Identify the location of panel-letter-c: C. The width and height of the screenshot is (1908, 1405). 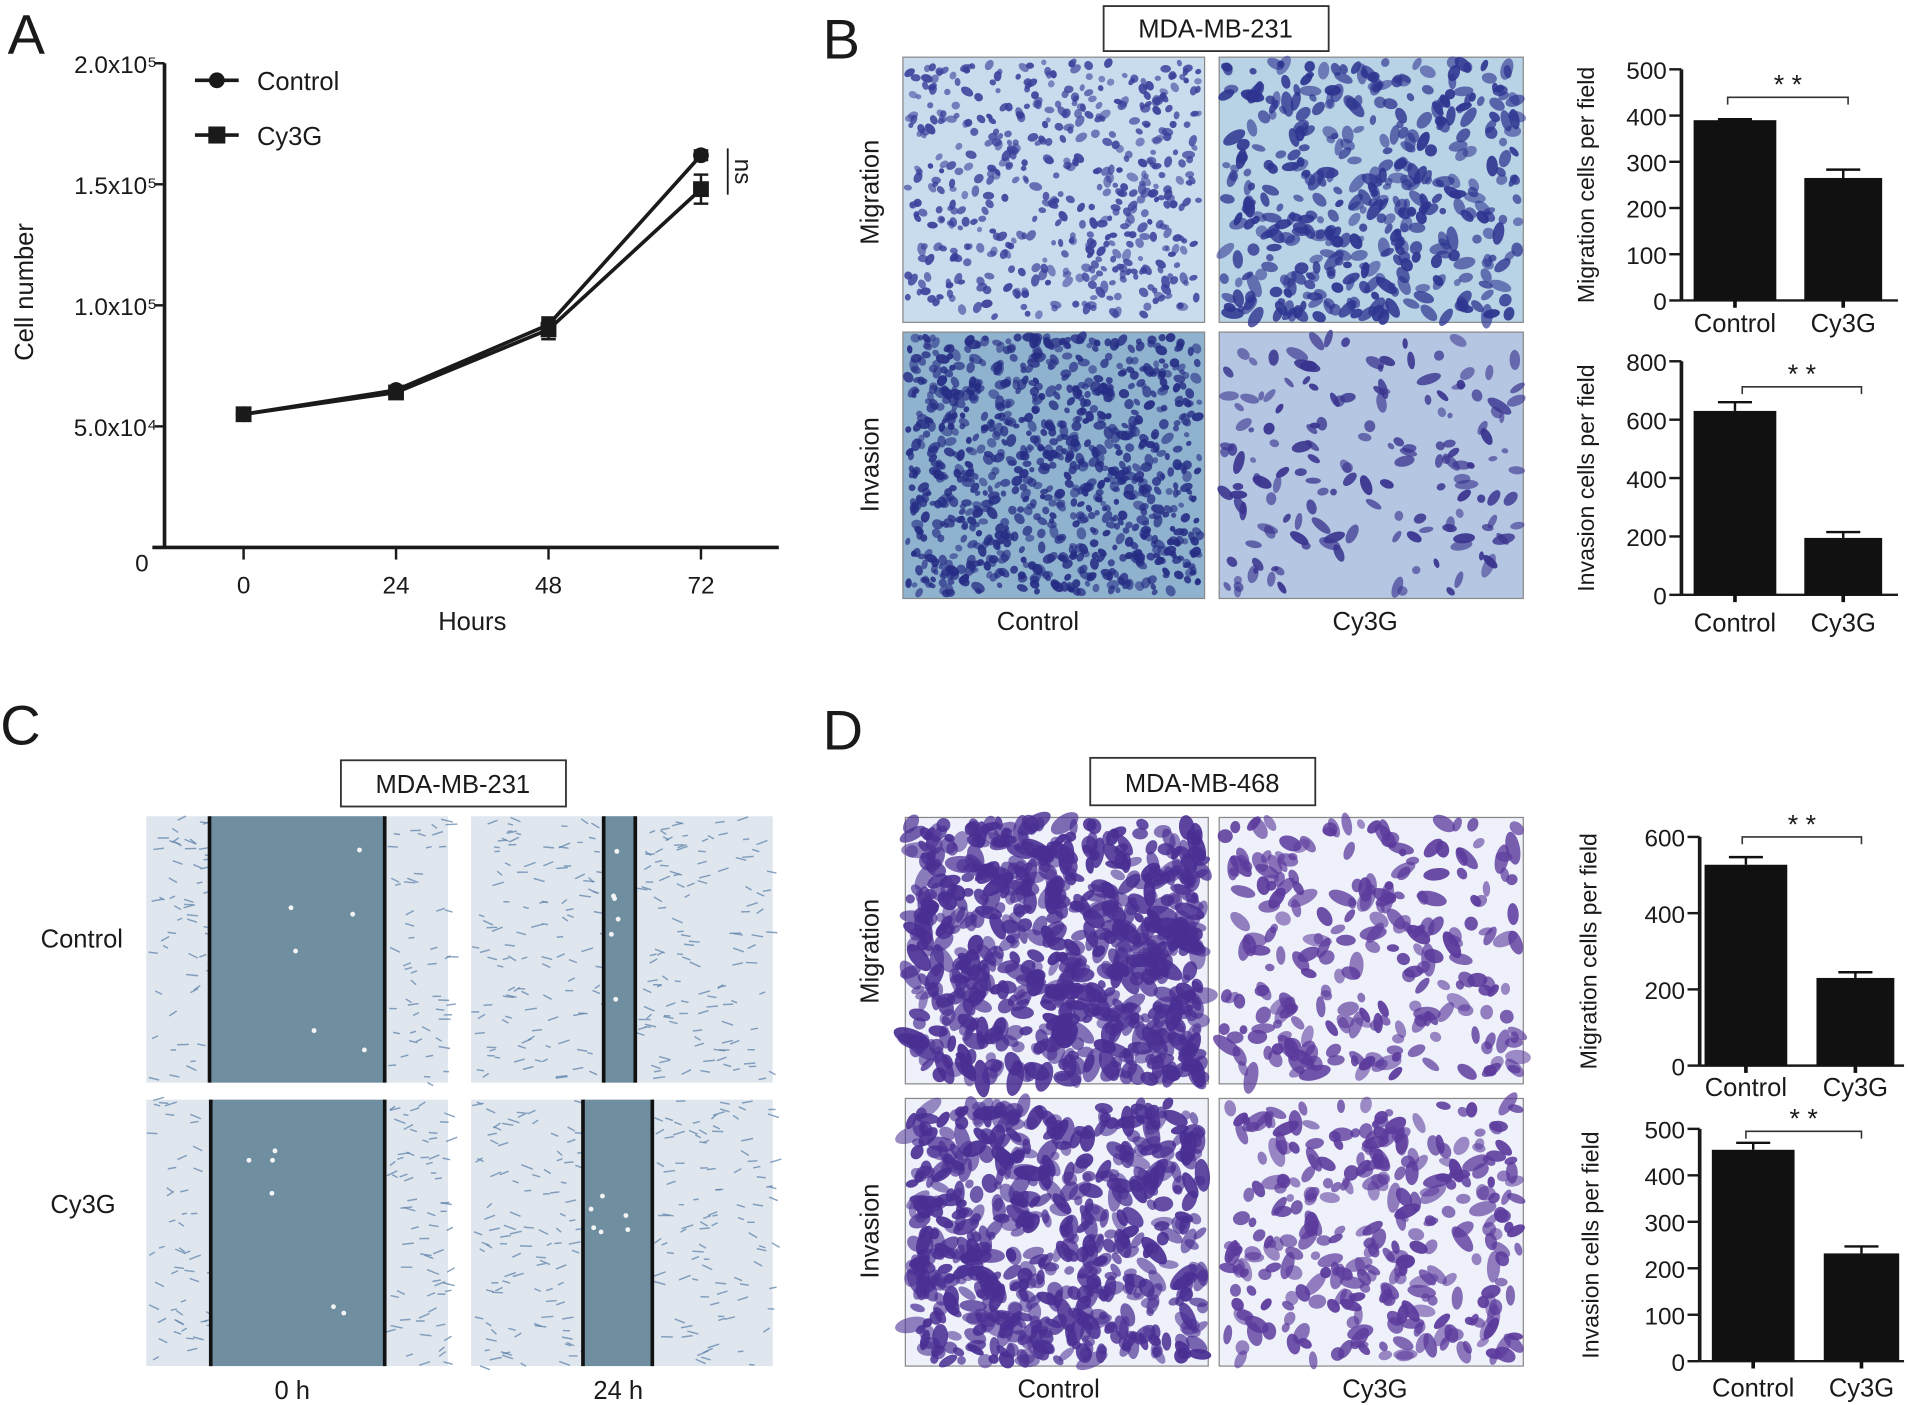
(20, 724).